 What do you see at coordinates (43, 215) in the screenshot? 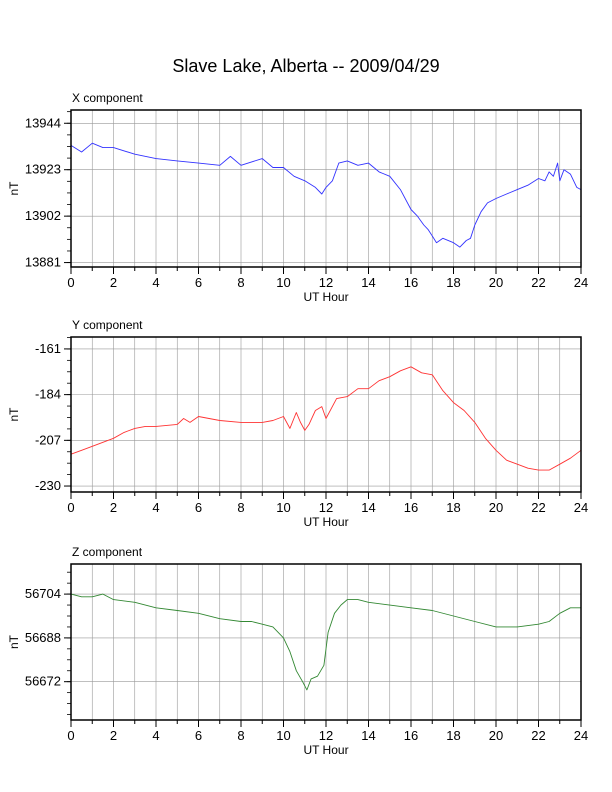
I see `y-tick-label: 13902` at bounding box center [43, 215].